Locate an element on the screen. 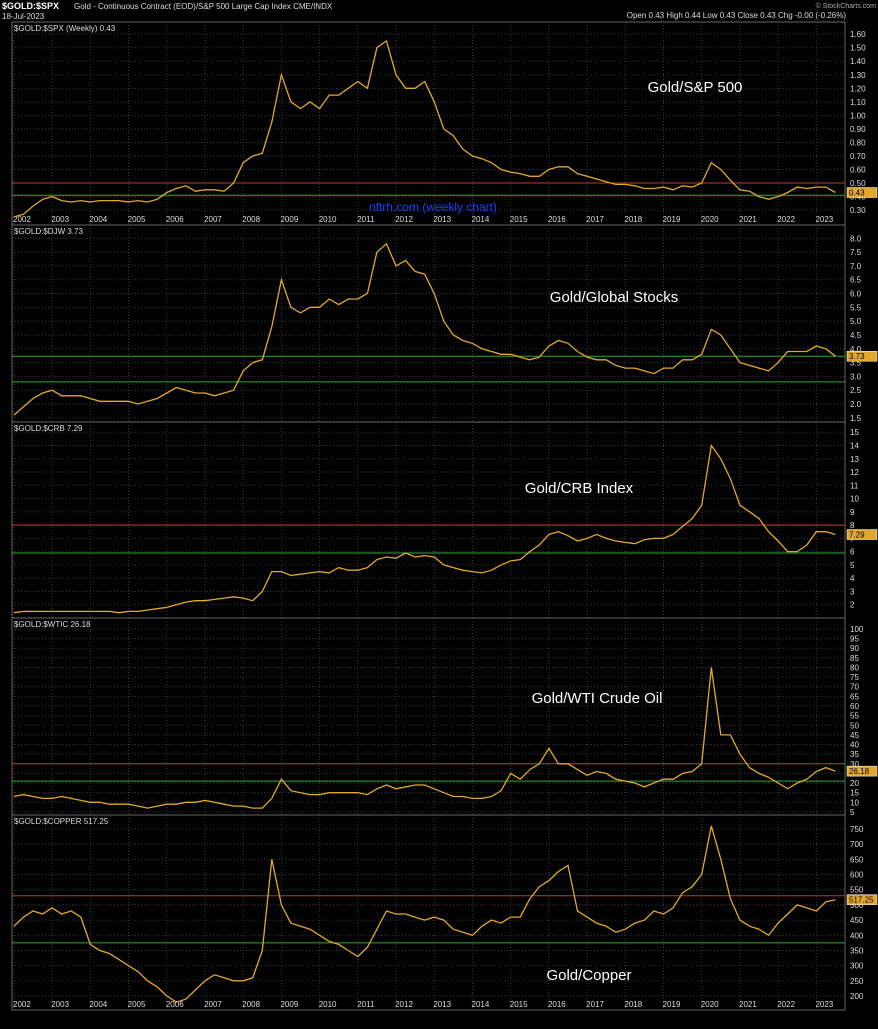 This screenshot has height=1029, width=878. y-tick-label: 4 is located at coordinates (852, 578).